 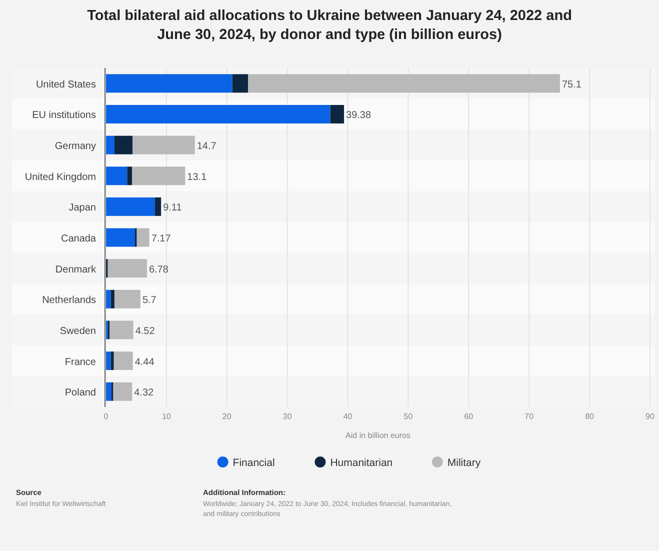 What do you see at coordinates (197, 177) in the screenshot?
I see `total-label: 13.1` at bounding box center [197, 177].